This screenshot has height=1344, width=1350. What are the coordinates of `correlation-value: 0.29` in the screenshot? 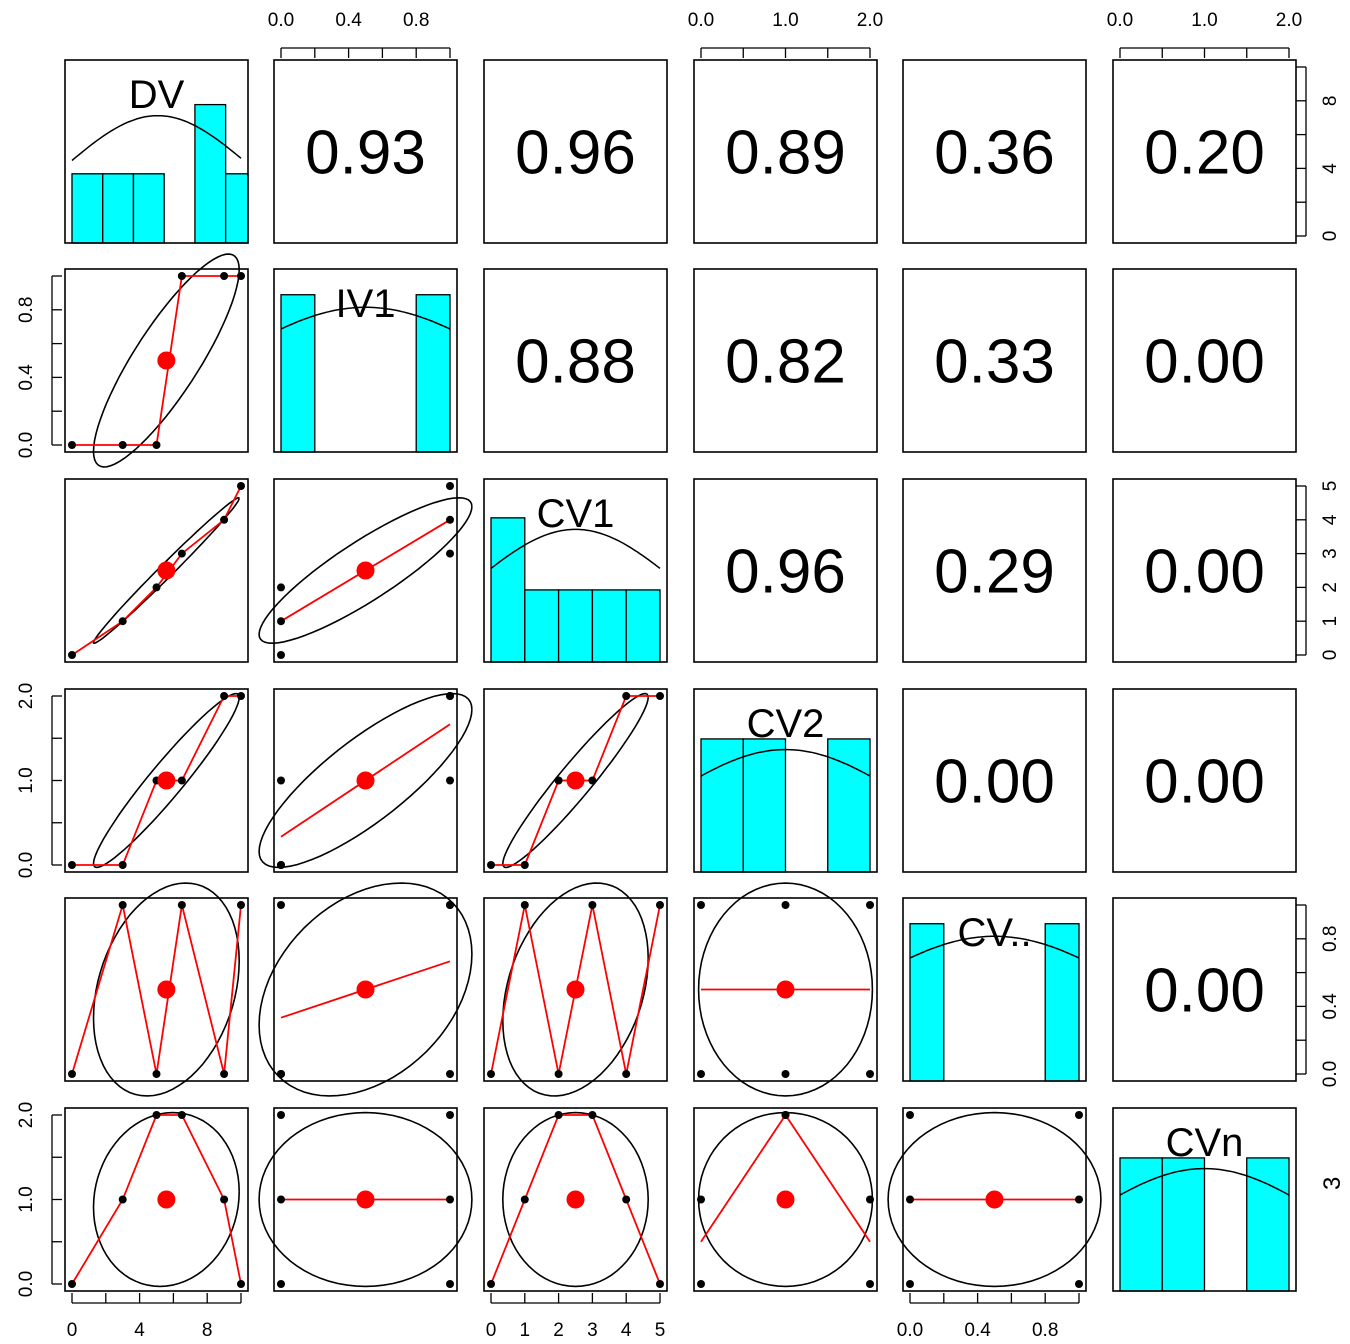 It's located at (994, 572).